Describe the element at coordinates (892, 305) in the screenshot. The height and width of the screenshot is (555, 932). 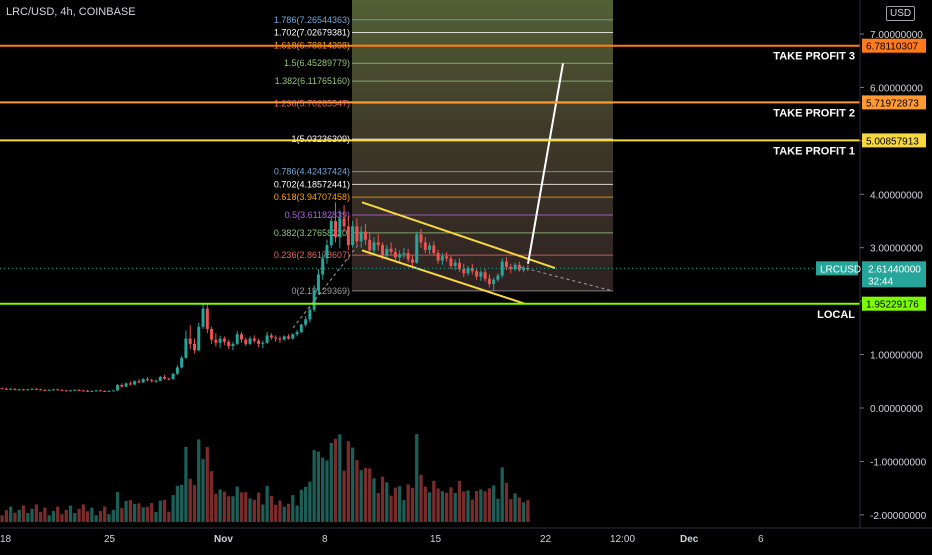
I see `price-level-tag-label: 1.95229176` at that location.